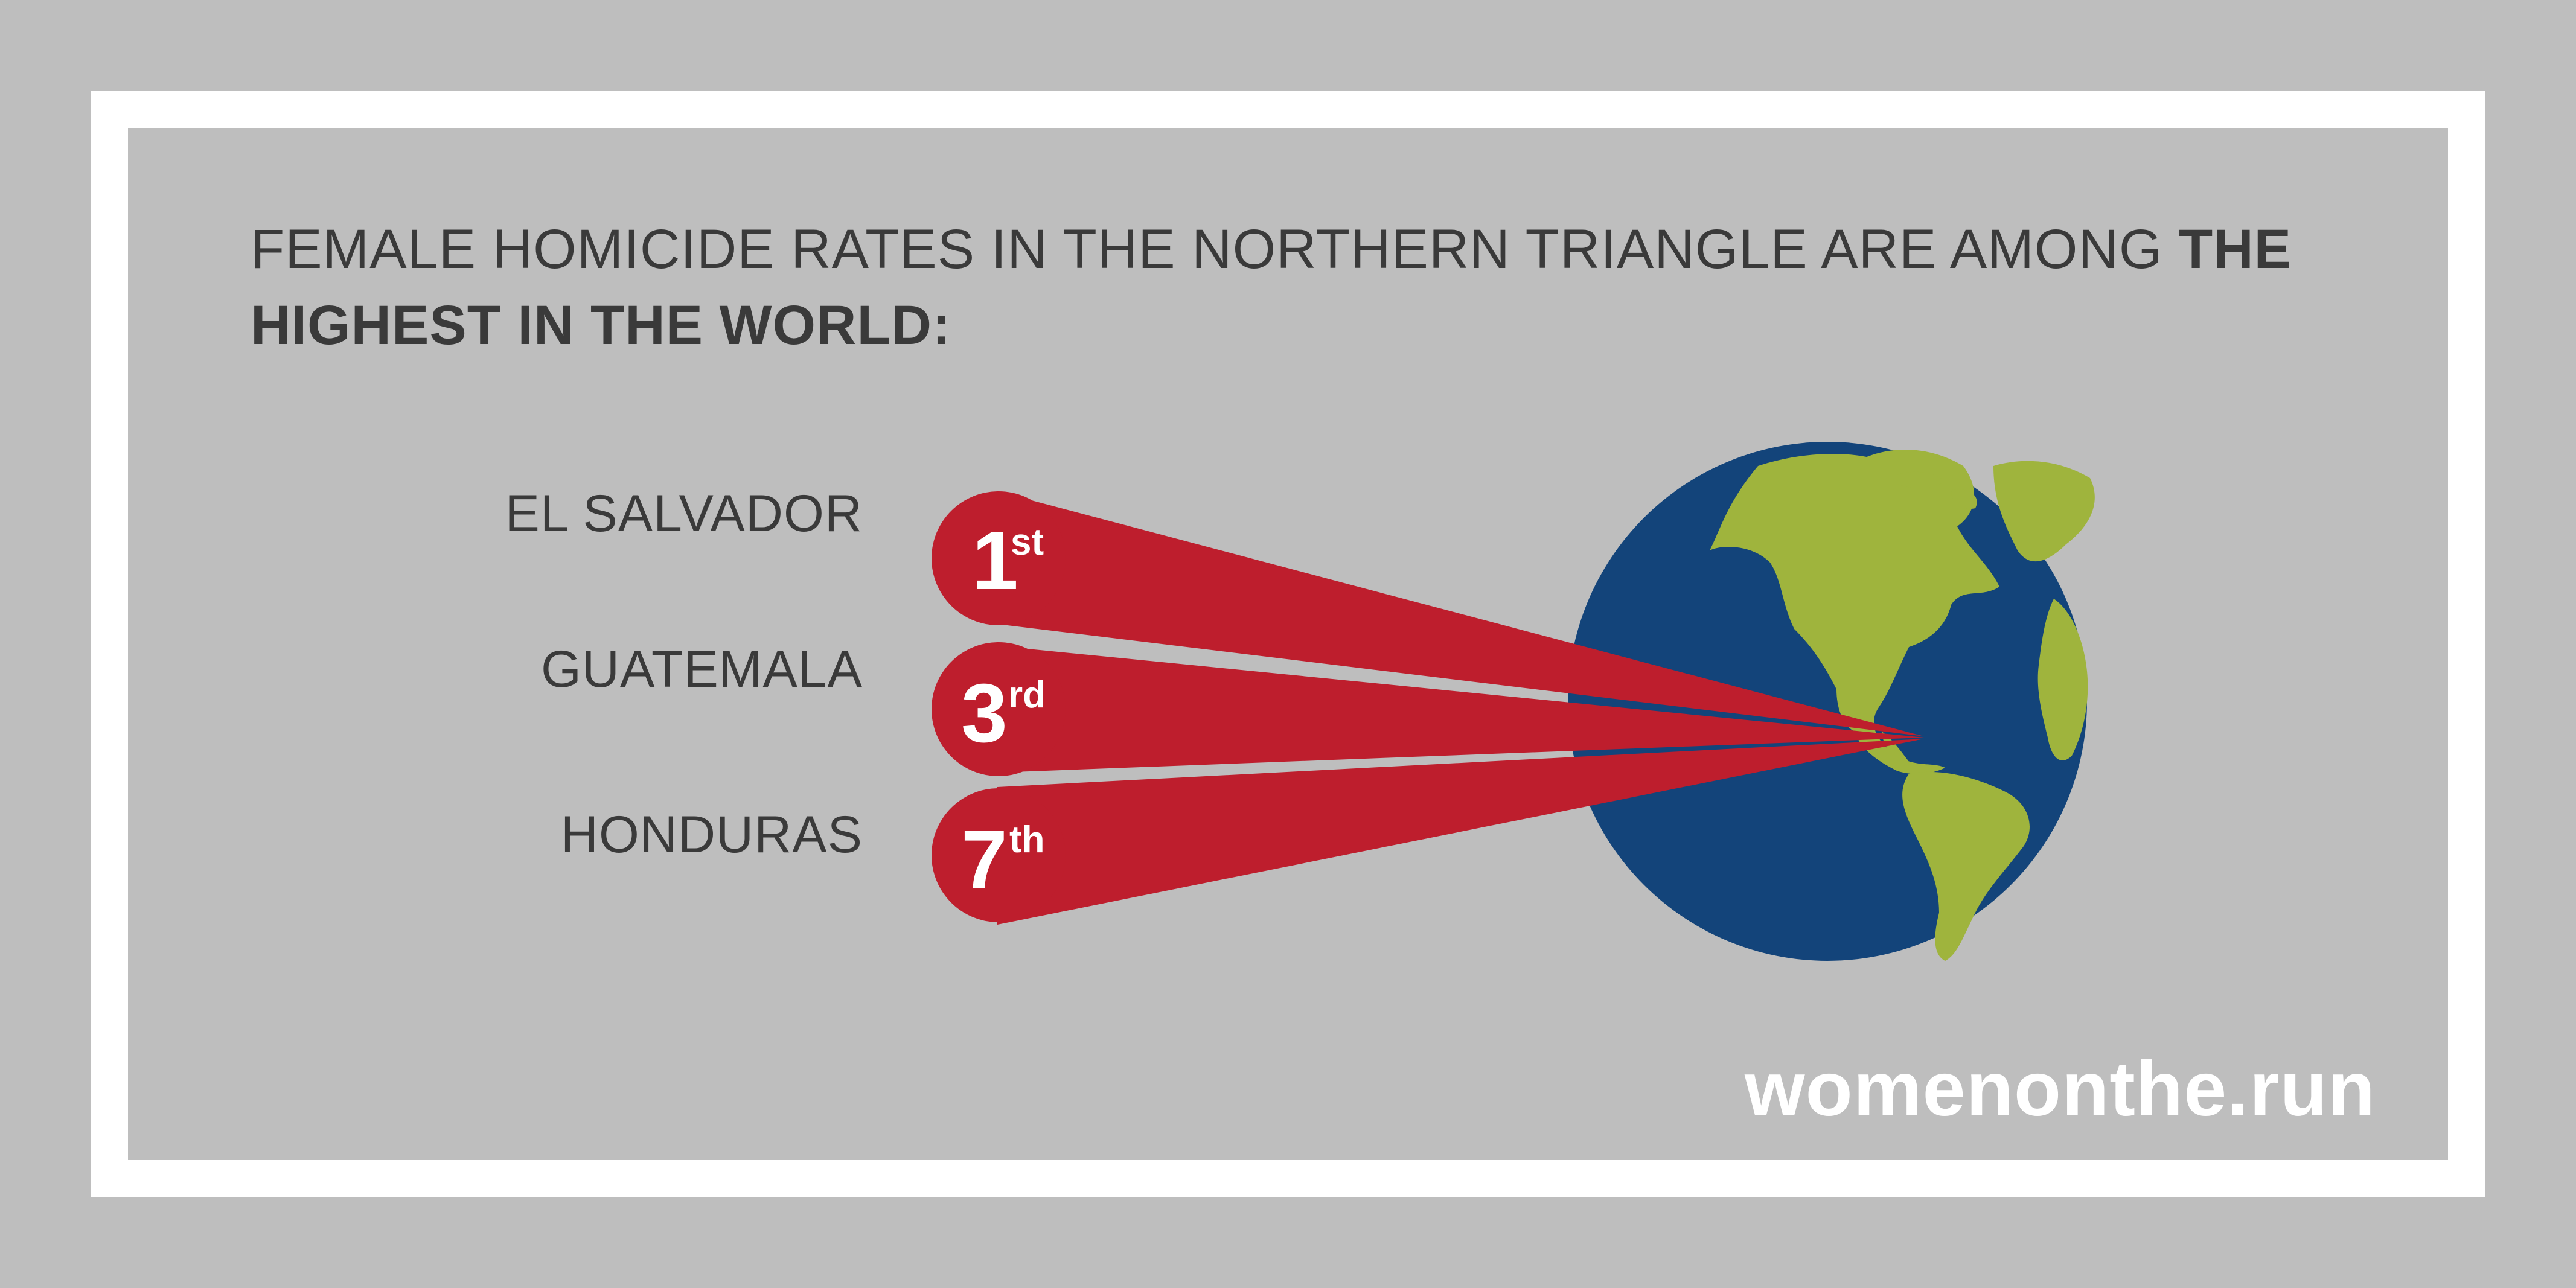 This screenshot has height=1288, width=2576. Describe the element at coordinates (702, 669) in the screenshot. I see `country-label-guatemala: GUATEMALA` at that location.